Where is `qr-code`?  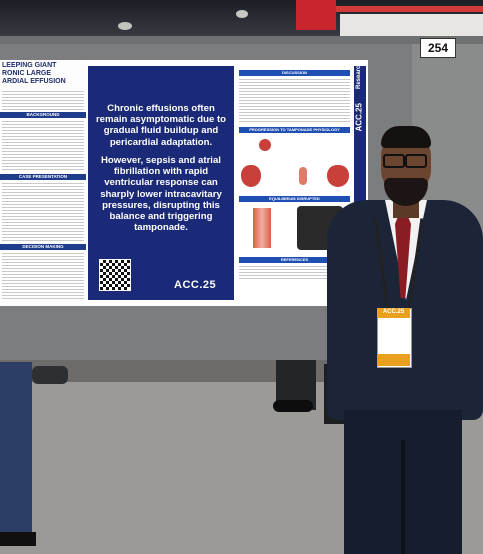
qr-code is located at coordinates (115, 275).